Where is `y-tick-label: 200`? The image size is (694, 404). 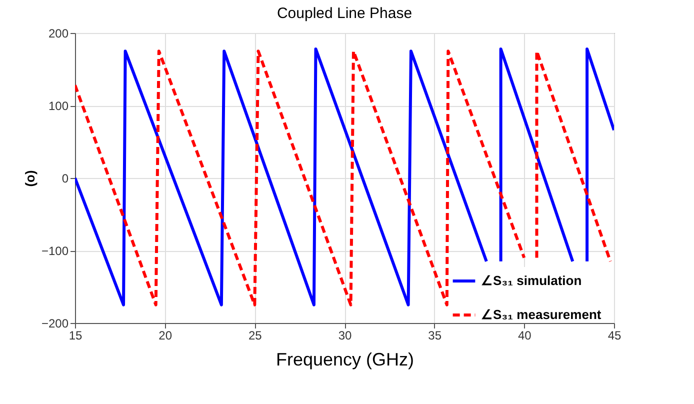
y-tick-label: 200 is located at coordinates (58, 33).